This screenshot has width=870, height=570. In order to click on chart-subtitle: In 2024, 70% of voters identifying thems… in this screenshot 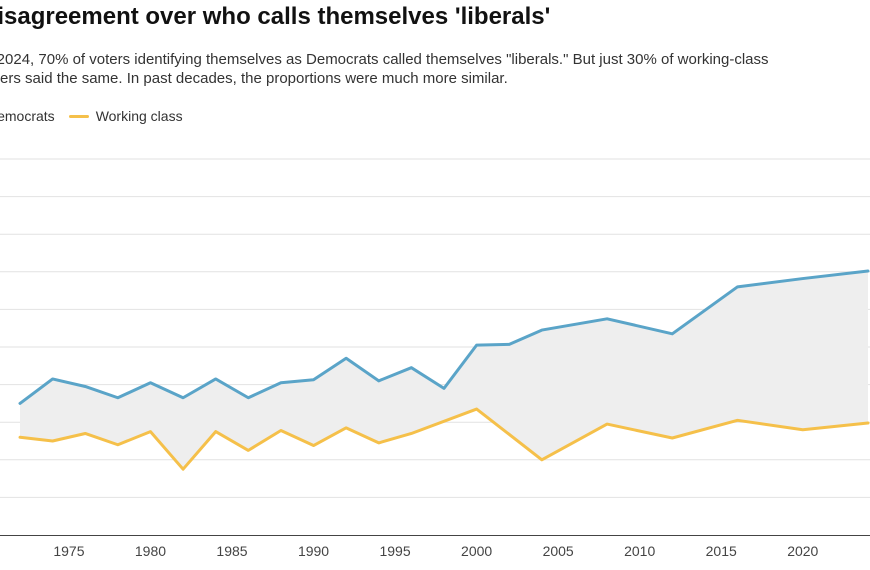, I will do `click(435, 69)`.